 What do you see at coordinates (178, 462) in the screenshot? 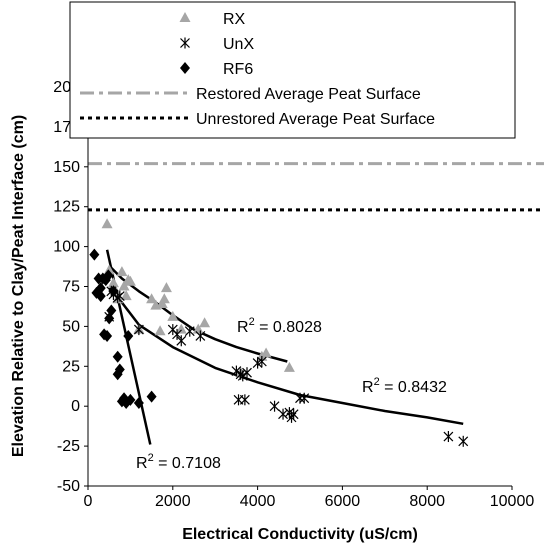
I see `rf6-r2-label: R2 = 0.7108` at bounding box center [178, 462].